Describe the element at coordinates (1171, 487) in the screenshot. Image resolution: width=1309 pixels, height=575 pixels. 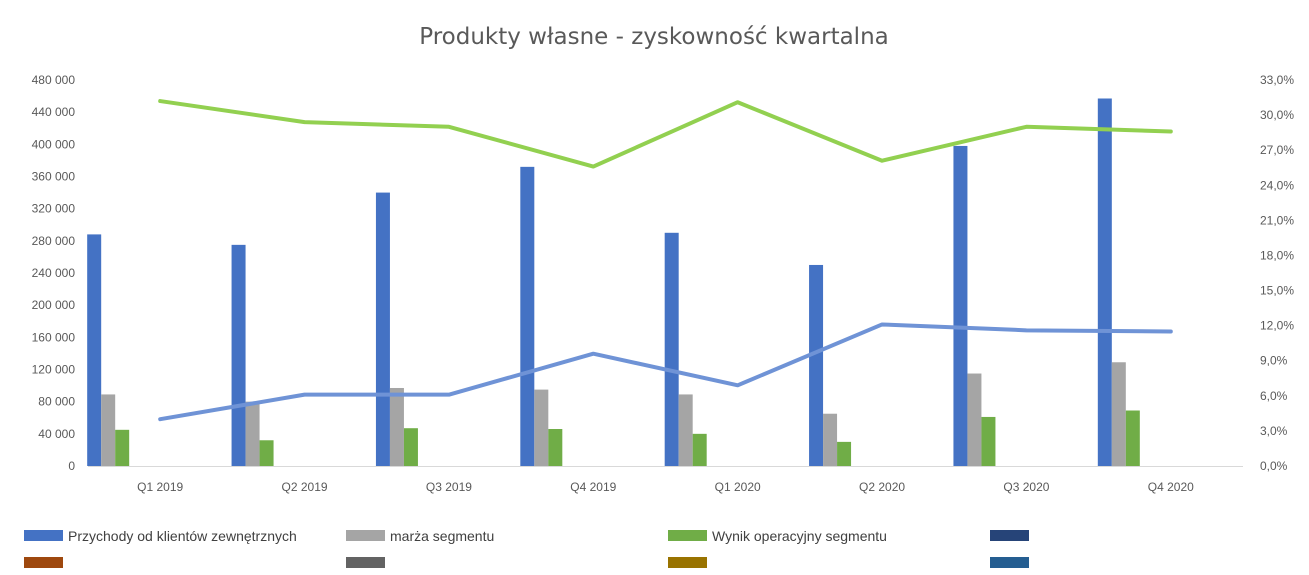
I see `category-label: Q4 2020` at that location.